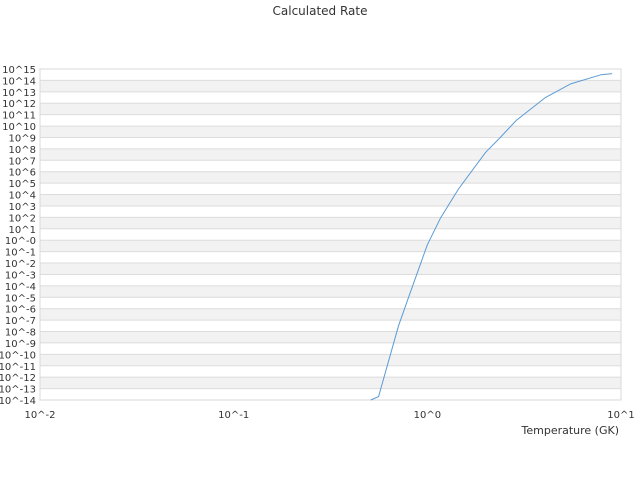 Image resolution: width=640 pixels, height=480 pixels. What do you see at coordinates (22, 218) in the screenshot?
I see `y-tick-label: 10^2` at bounding box center [22, 218].